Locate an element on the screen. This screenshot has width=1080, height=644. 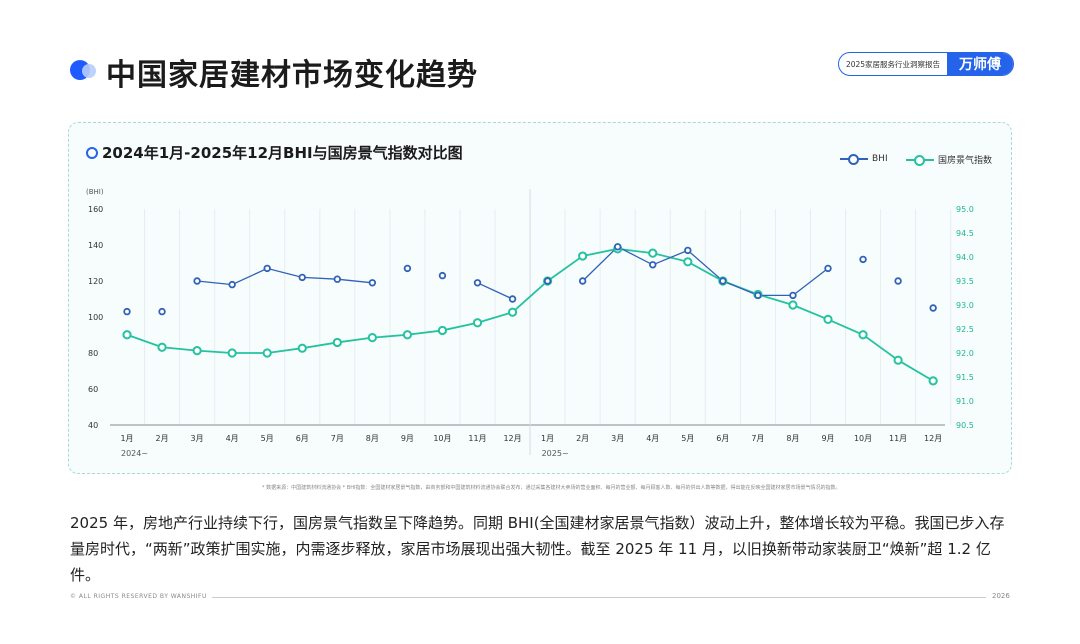
y-tick-left: 120 is located at coordinates (95, 281).